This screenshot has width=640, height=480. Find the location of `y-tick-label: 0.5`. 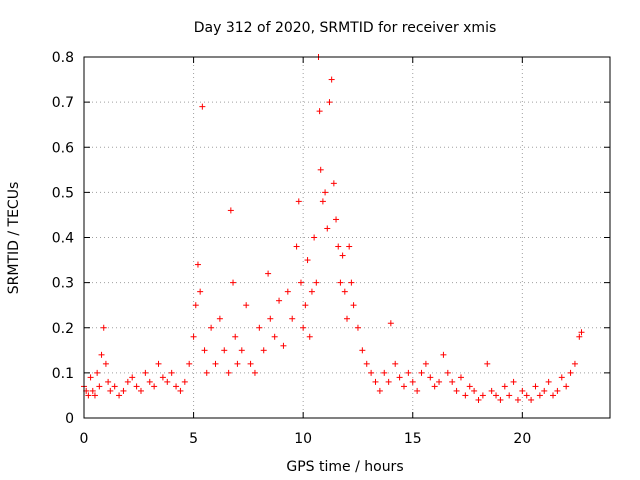

y-tick-label: 0.5 is located at coordinates (63, 193).